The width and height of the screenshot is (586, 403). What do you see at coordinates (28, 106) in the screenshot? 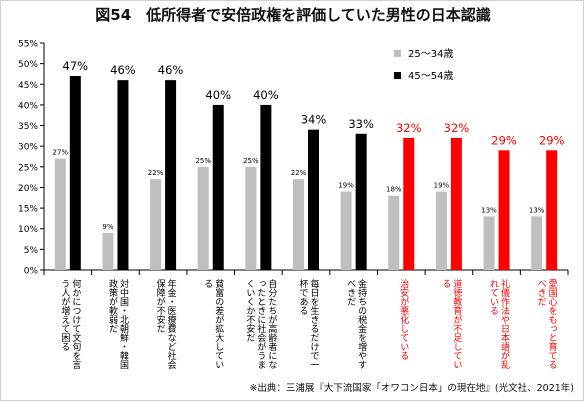
I see `y-tick-label: 40%` at bounding box center [28, 106].